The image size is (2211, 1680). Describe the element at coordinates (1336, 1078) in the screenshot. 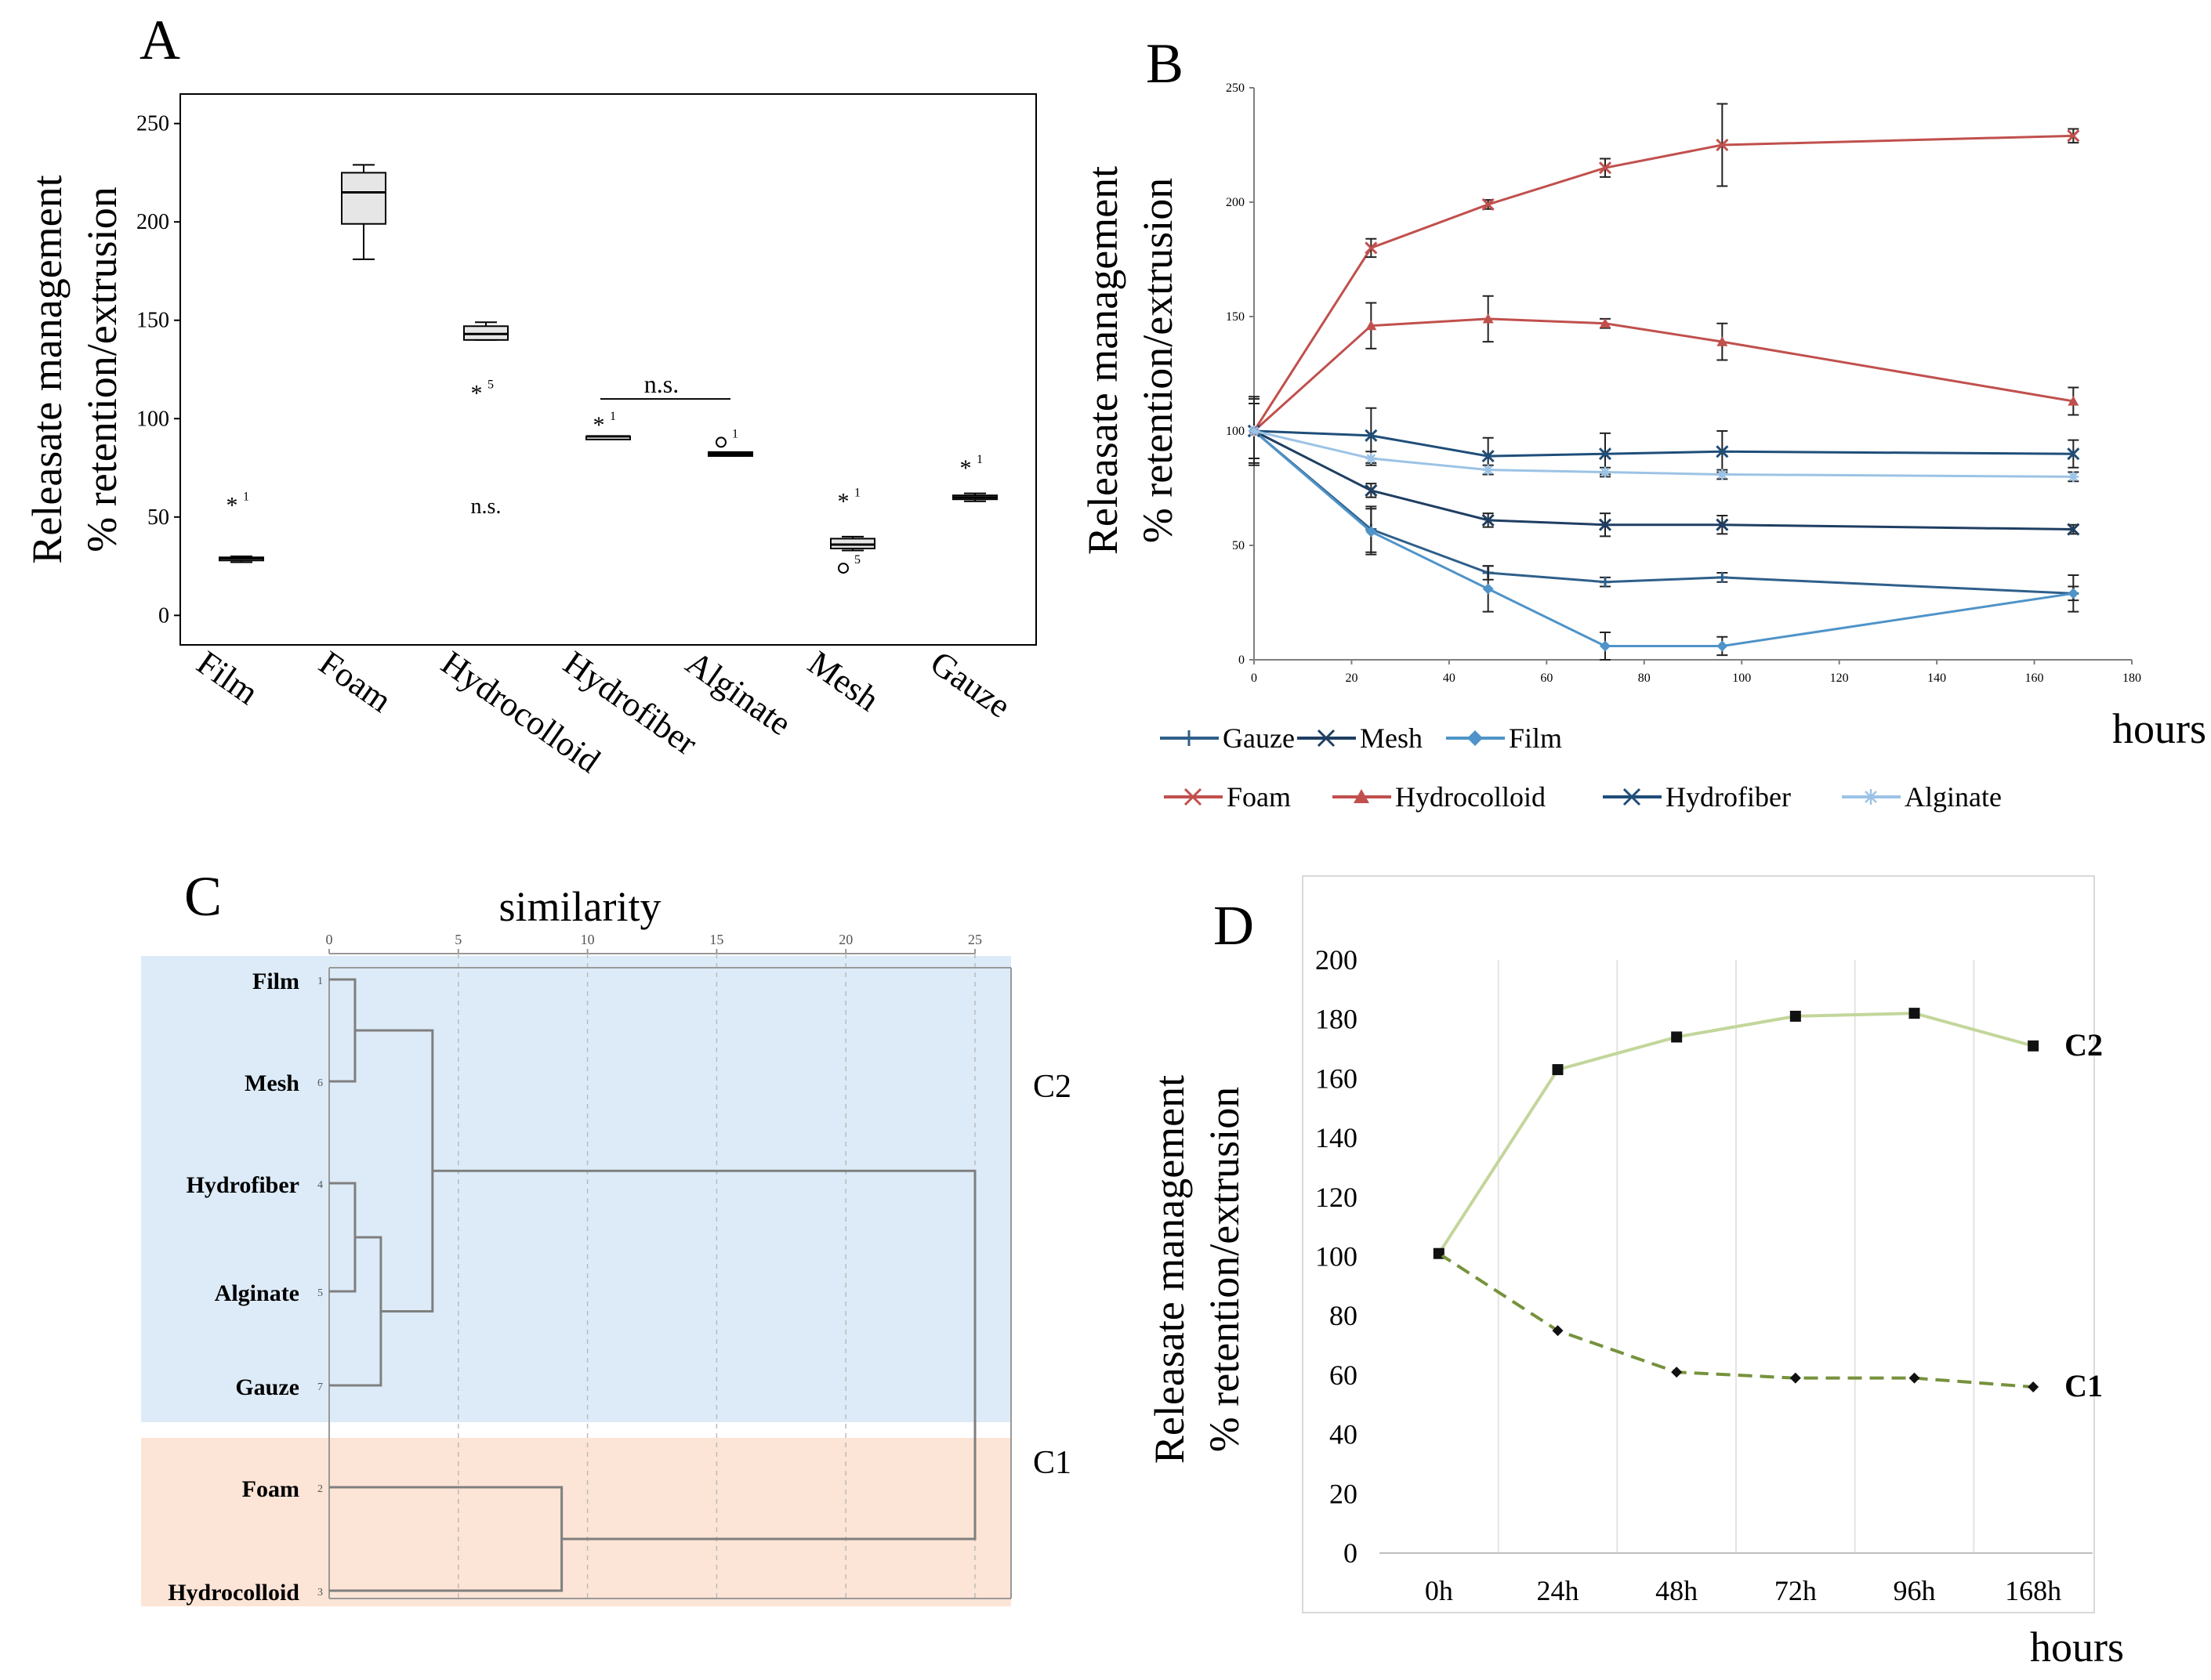

I see `y-tick-label: 160` at that location.